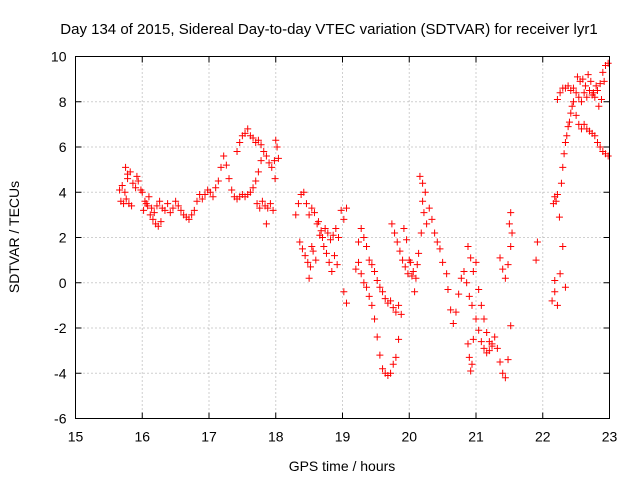 Image resolution: width=640 pixels, height=480 pixels. I want to click on x-tick-label: 15, so click(76, 437).